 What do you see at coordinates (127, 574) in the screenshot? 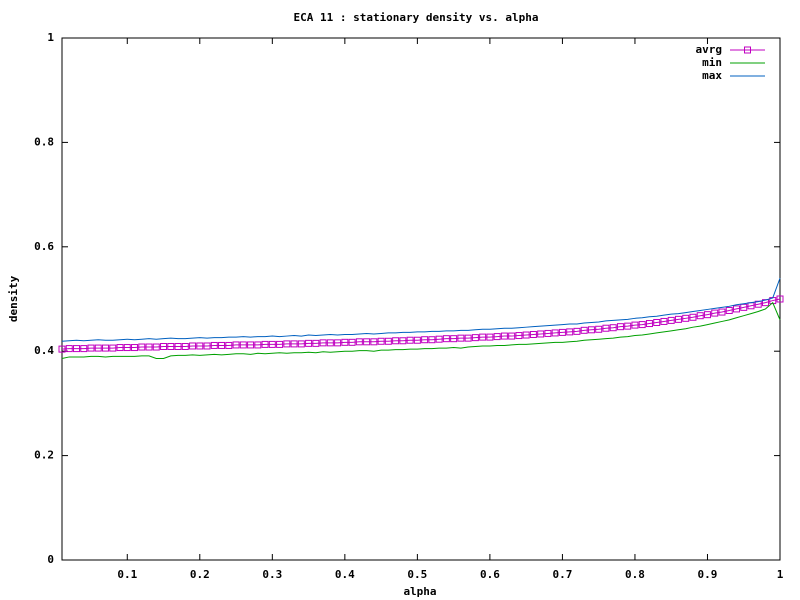
I see `x-tick-label: 0.1` at bounding box center [127, 574].